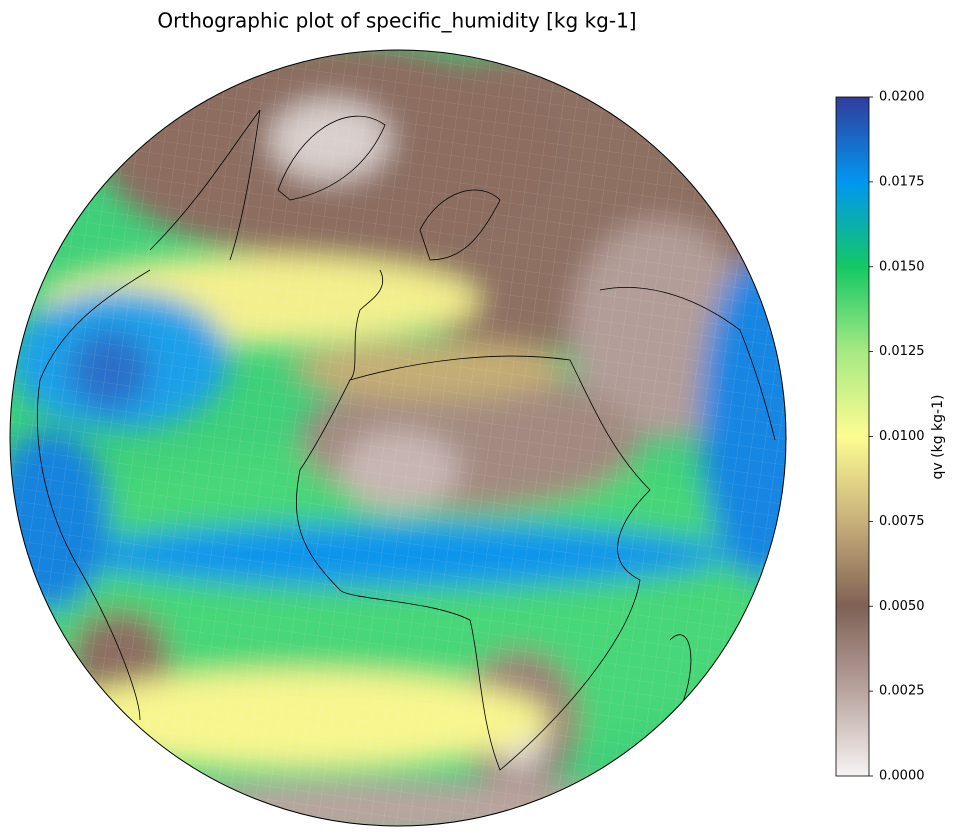 The image size is (957, 838). I want to click on colorbar-tick-label: 0.0025, so click(902, 691).